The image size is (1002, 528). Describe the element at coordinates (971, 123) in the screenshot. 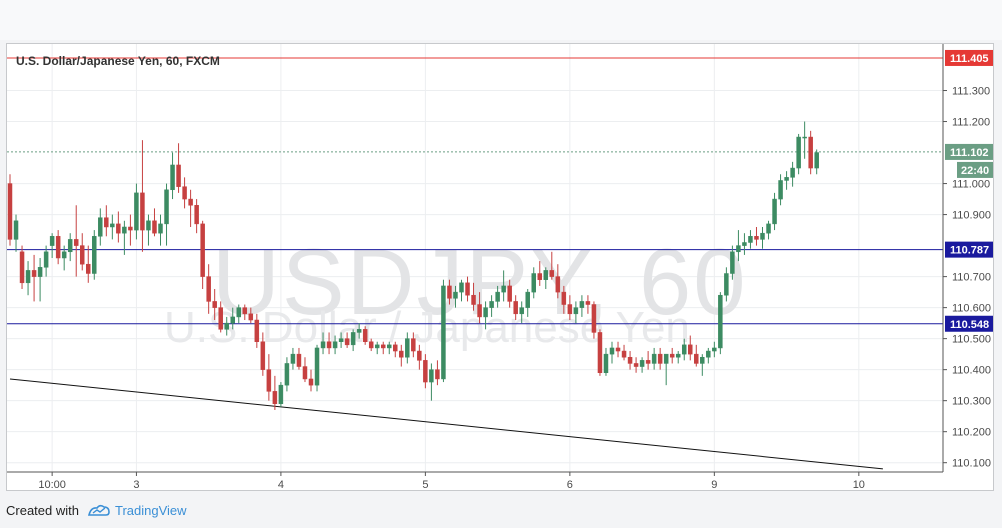

I see `price-tick-label: 111.200` at that location.